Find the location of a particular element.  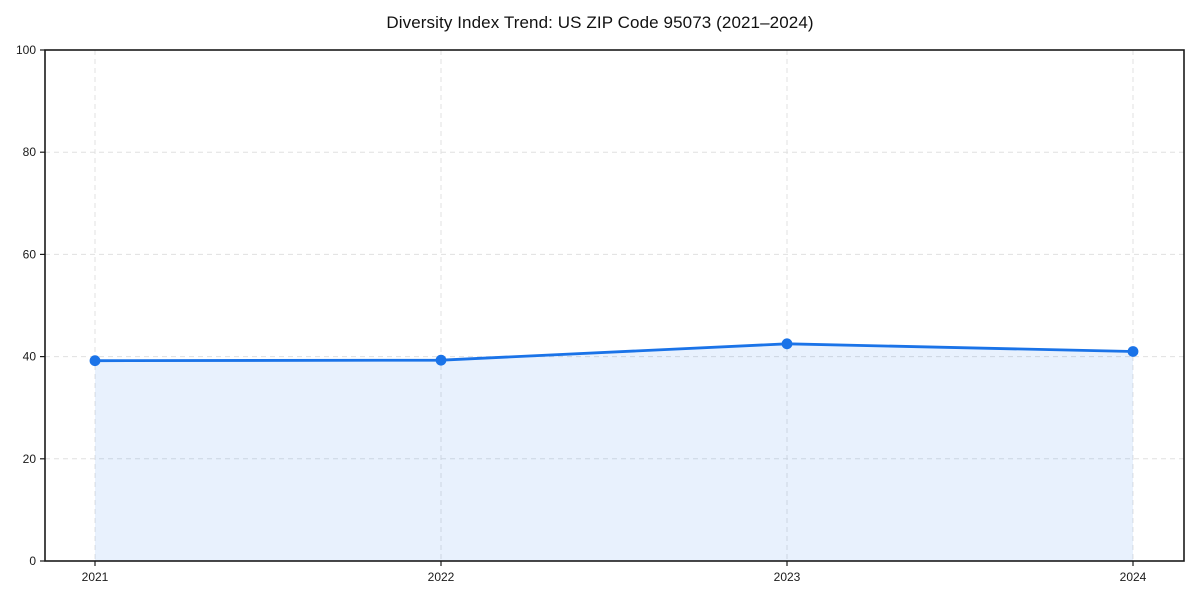

trend-line is located at coordinates (614, 352).